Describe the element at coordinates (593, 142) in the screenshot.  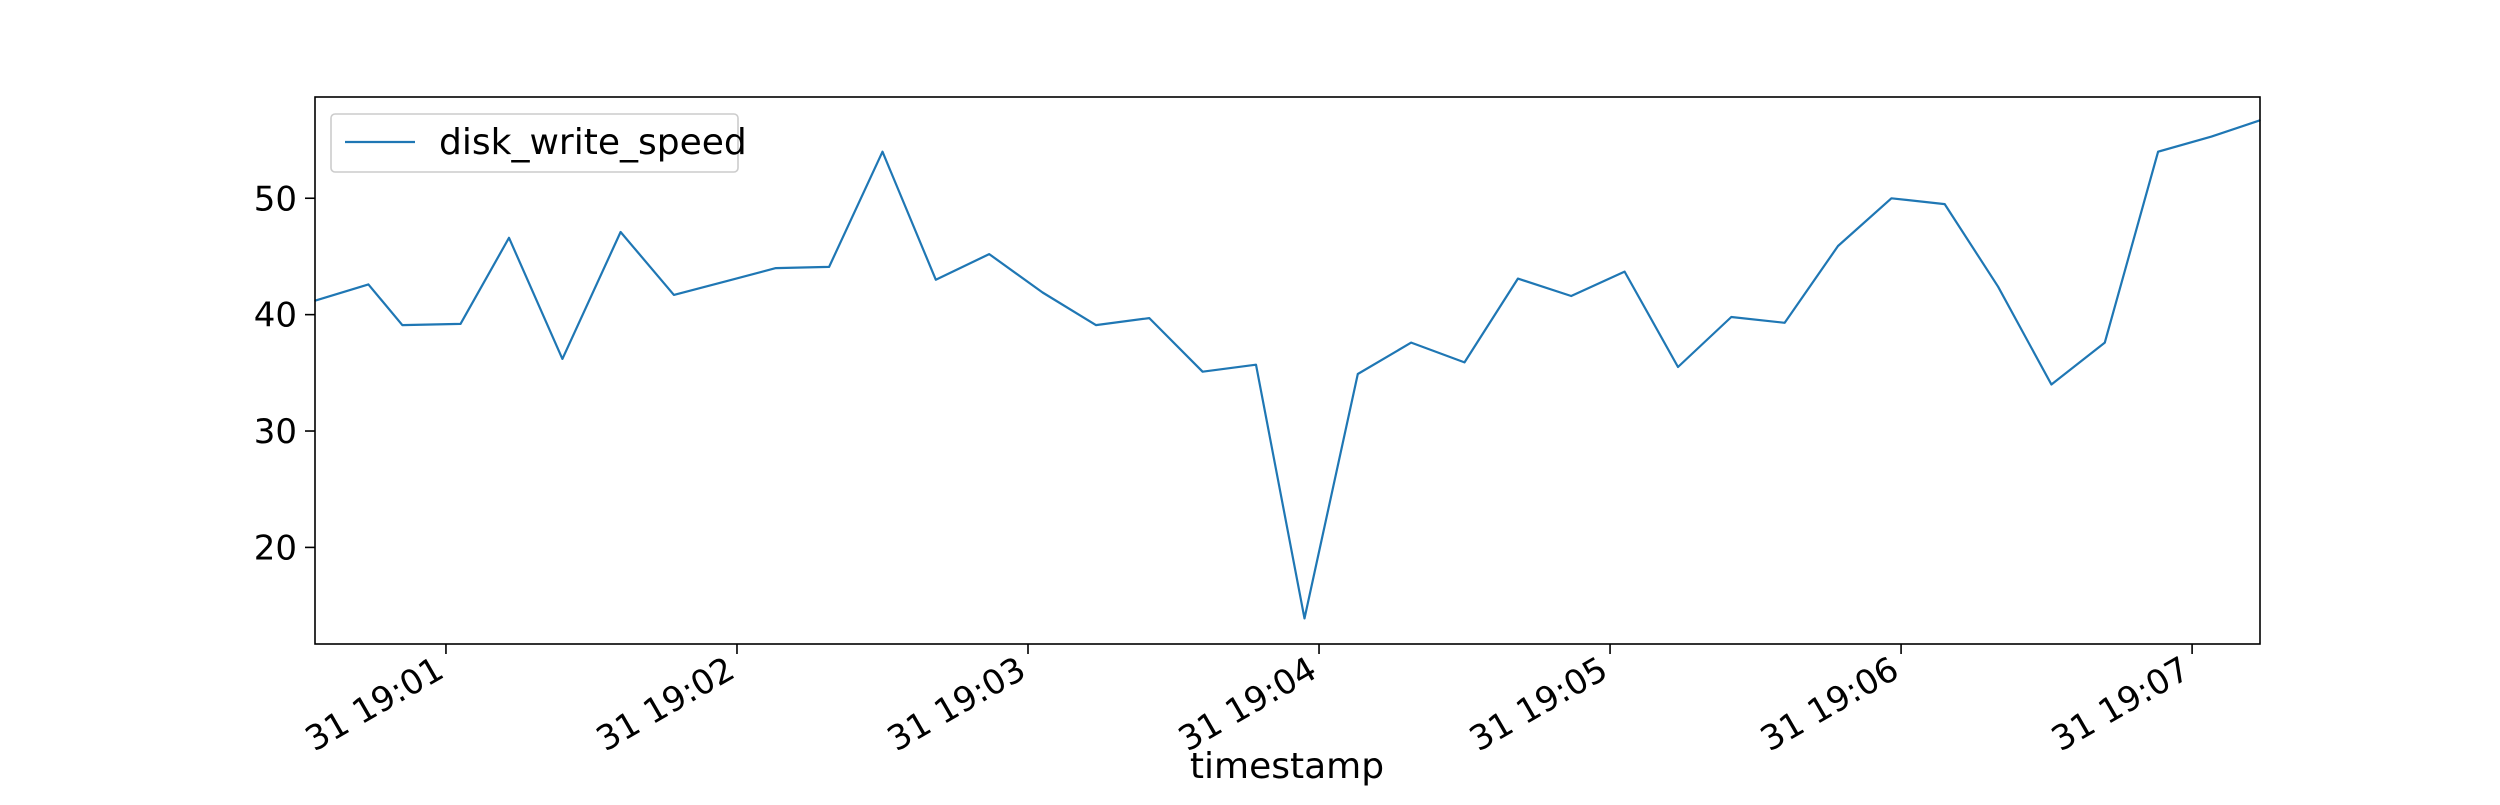
I see `legend-entry-disk-write-speed: disk_write_speed` at that location.